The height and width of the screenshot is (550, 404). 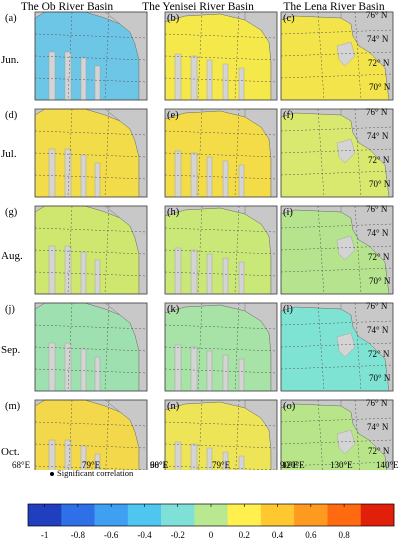 What do you see at coordinates (11, 115) in the screenshot?
I see `panel-letter: (d)` at bounding box center [11, 115].